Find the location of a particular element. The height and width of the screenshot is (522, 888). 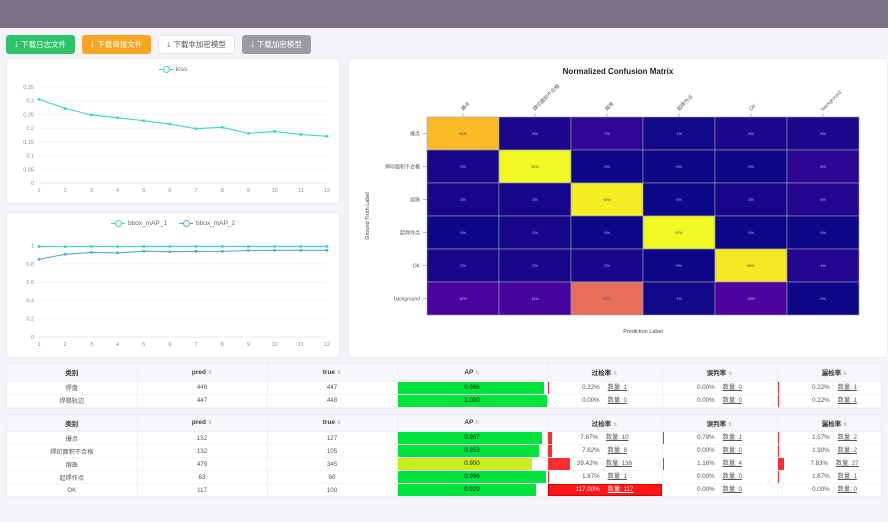

cell-over-rate: 1.67% 数量: 1 is located at coordinates (605, 477).